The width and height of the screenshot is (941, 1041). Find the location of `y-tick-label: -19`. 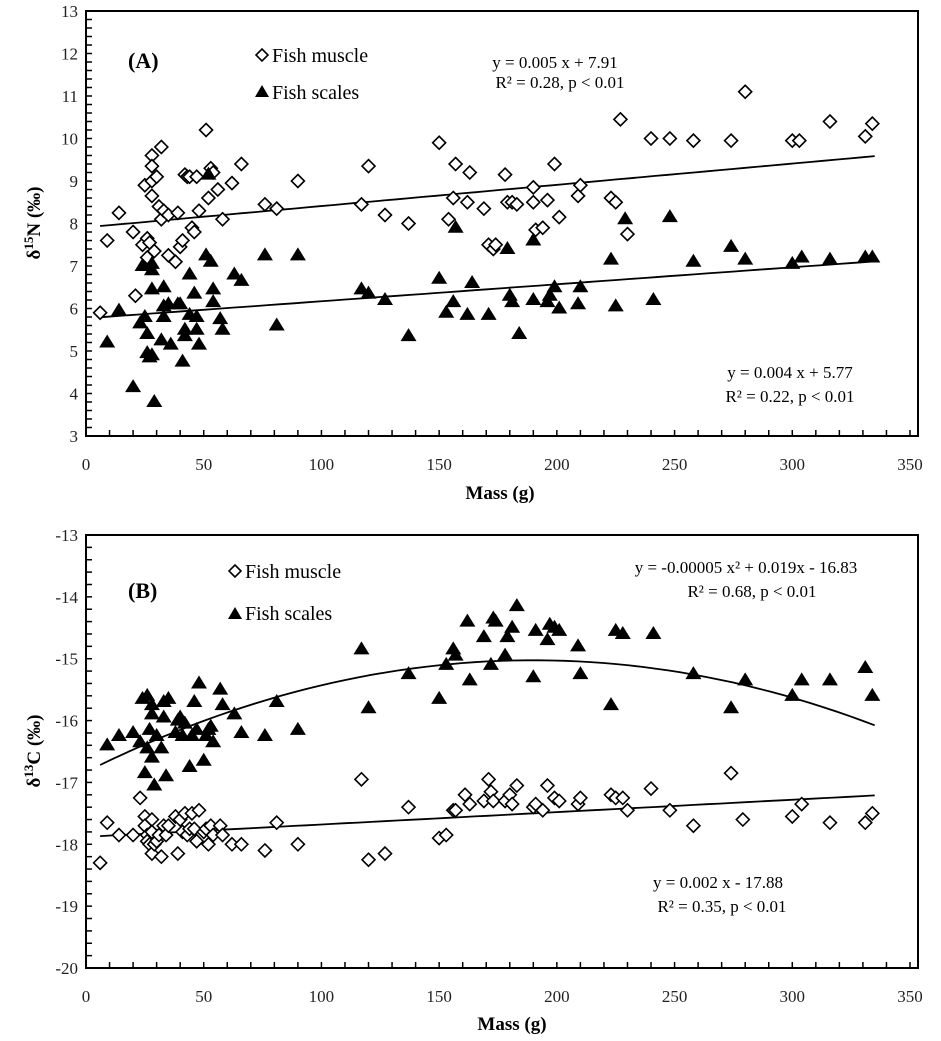

y-tick-label: -19 is located at coordinates (66, 906).